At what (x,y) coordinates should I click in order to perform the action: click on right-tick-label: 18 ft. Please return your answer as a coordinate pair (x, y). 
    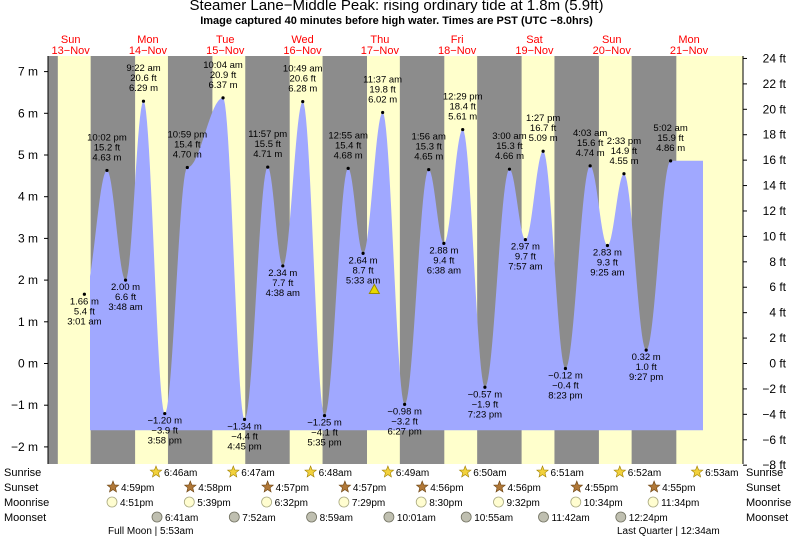
    Looking at the image, I should click on (775, 135).